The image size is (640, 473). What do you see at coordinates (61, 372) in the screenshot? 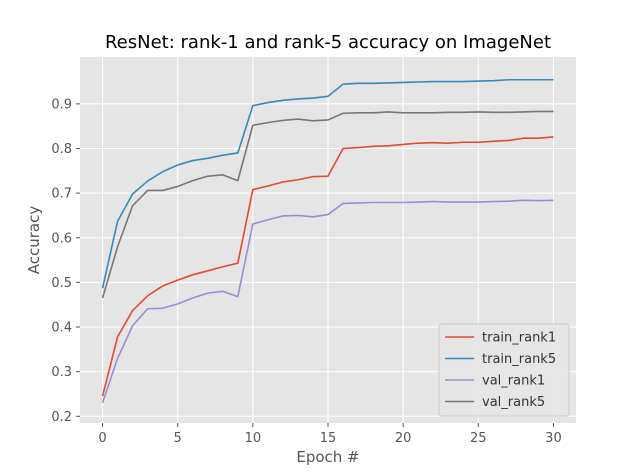
I see `y-tick-label: 0.3` at bounding box center [61, 372].